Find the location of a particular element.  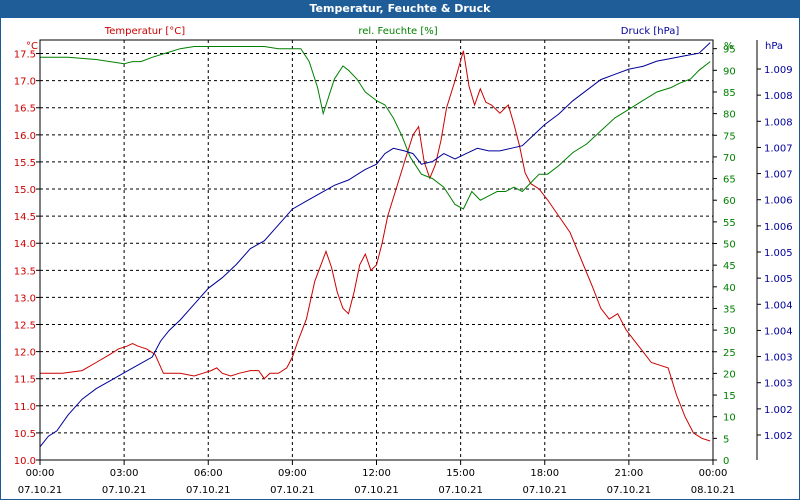

humidity-tick-label: 15 is located at coordinates (729, 396).